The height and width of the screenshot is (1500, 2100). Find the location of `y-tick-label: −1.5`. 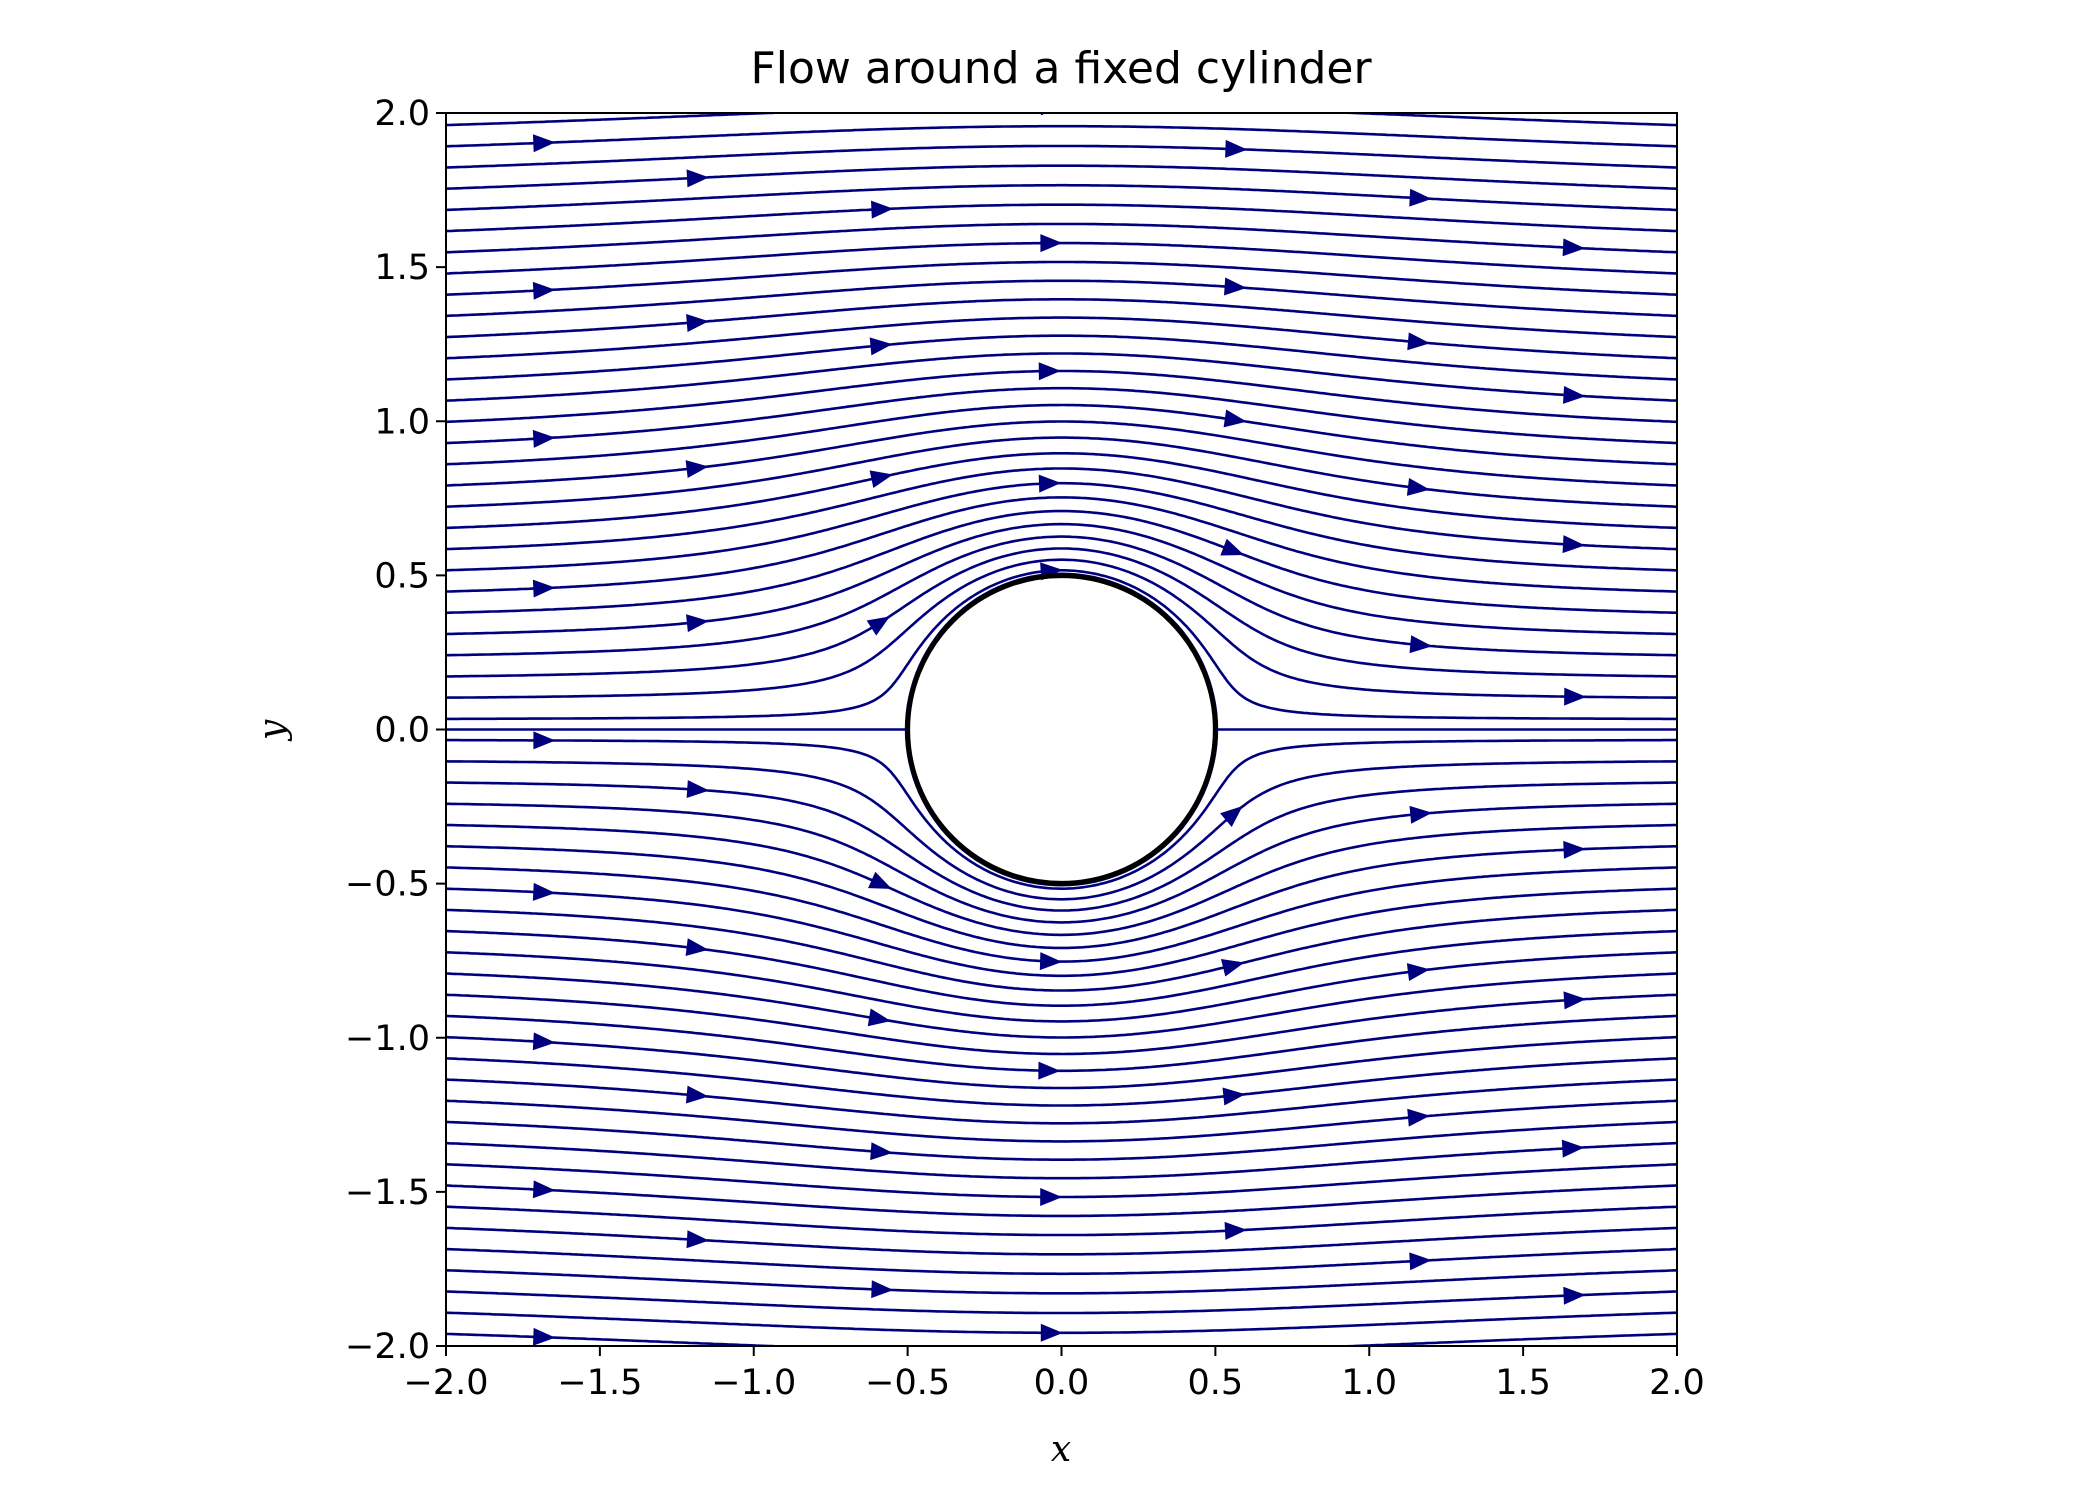

y-tick-label: −1.5 is located at coordinates (387, 1193).